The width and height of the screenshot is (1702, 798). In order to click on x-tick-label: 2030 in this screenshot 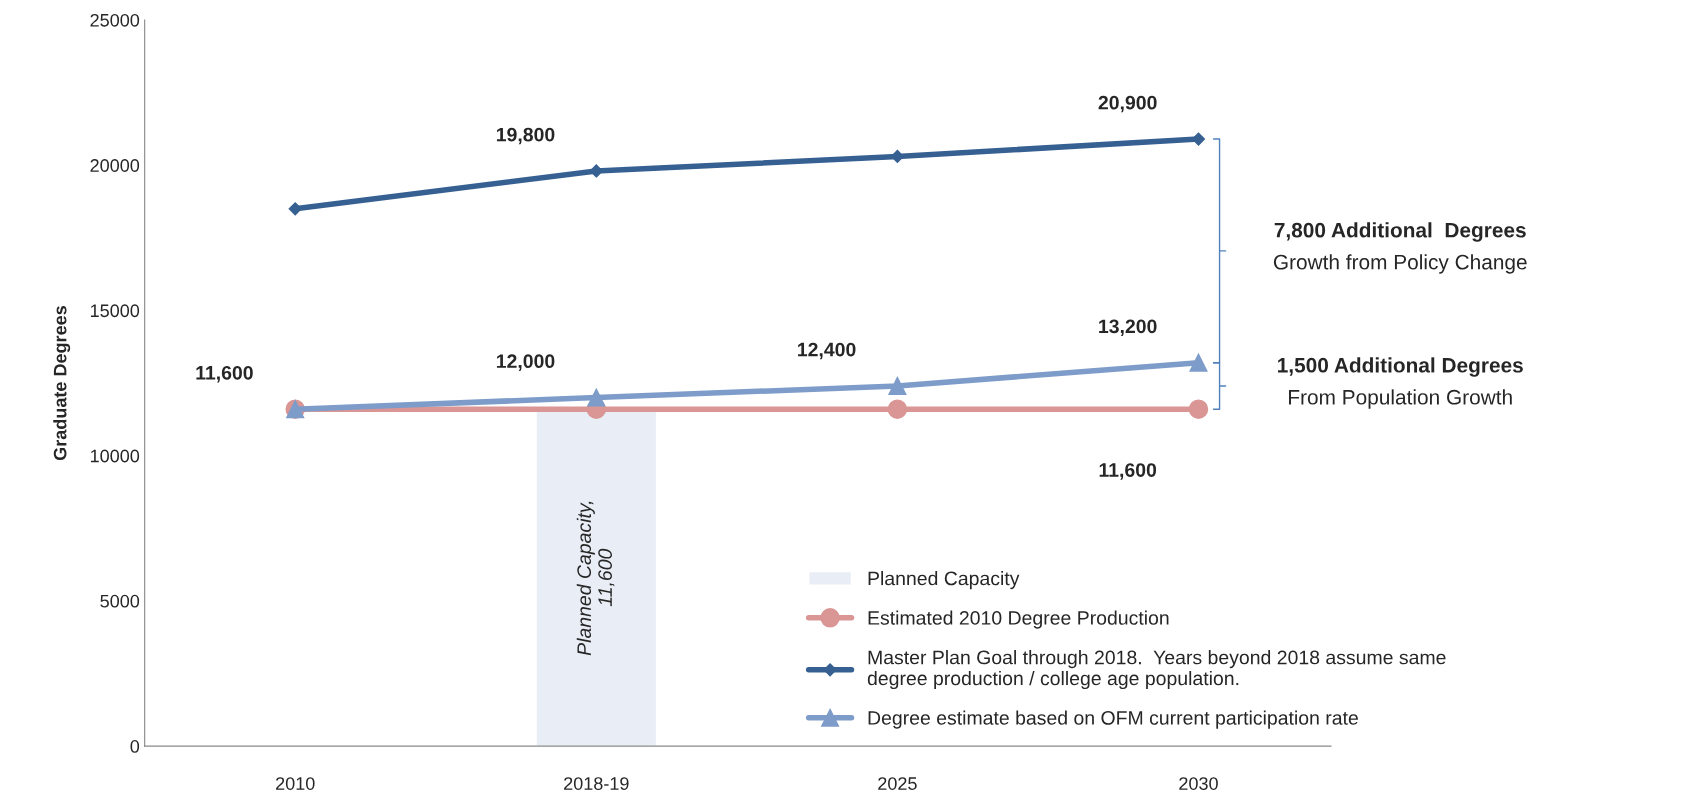, I will do `click(1198, 783)`.